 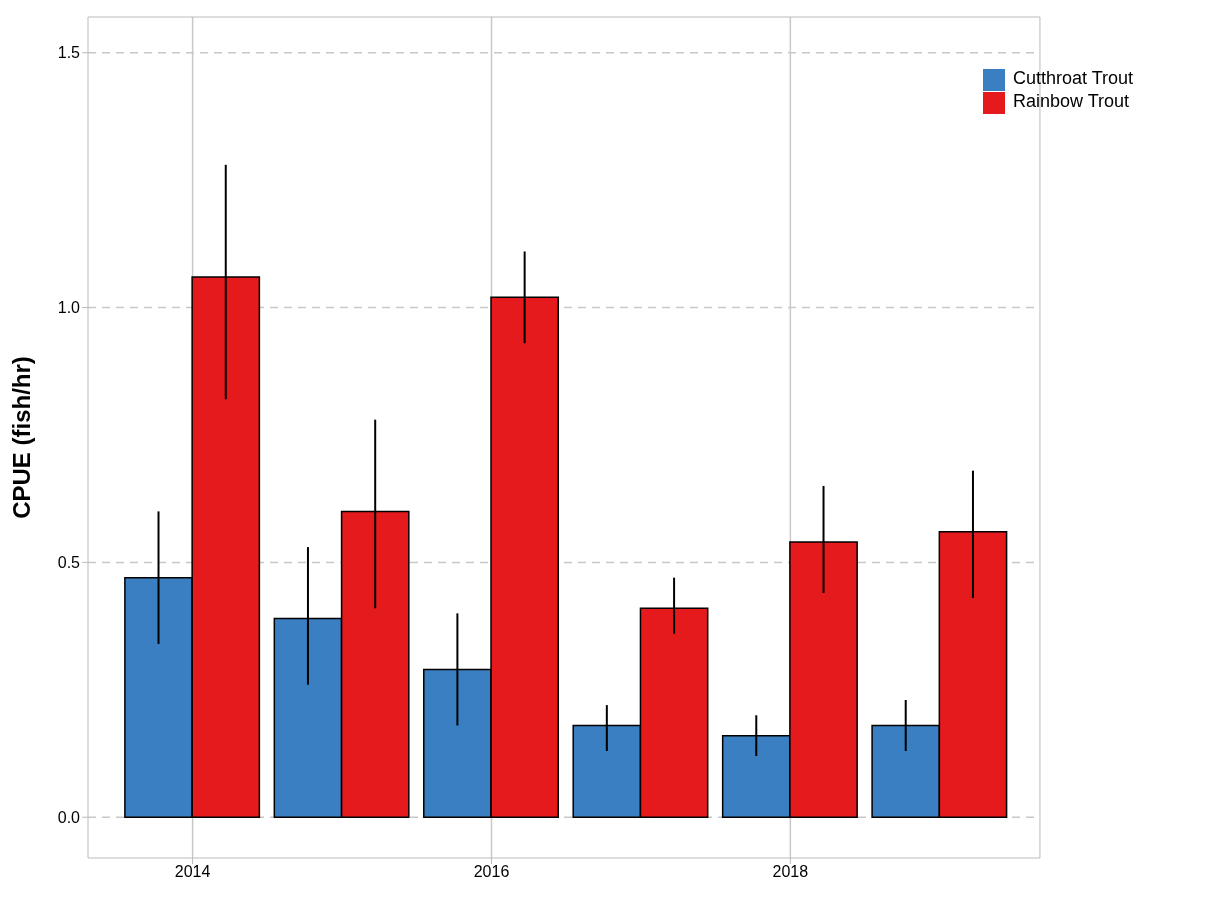 What do you see at coordinates (69, 308) in the screenshot?
I see `y-tick-label: 1.0` at bounding box center [69, 308].